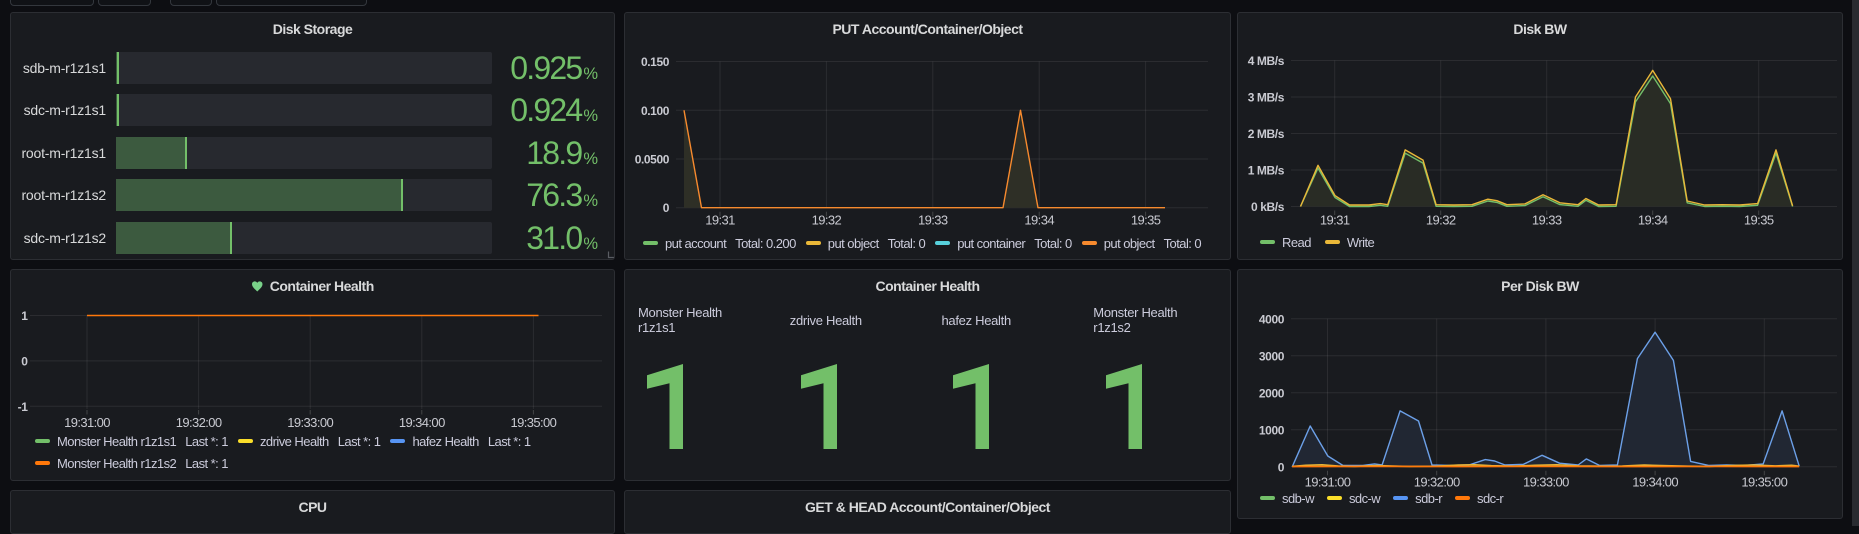 The image size is (1859, 534). What do you see at coordinates (1266, 61) in the screenshot?
I see `svg-text: 4 MB/s` at bounding box center [1266, 61].